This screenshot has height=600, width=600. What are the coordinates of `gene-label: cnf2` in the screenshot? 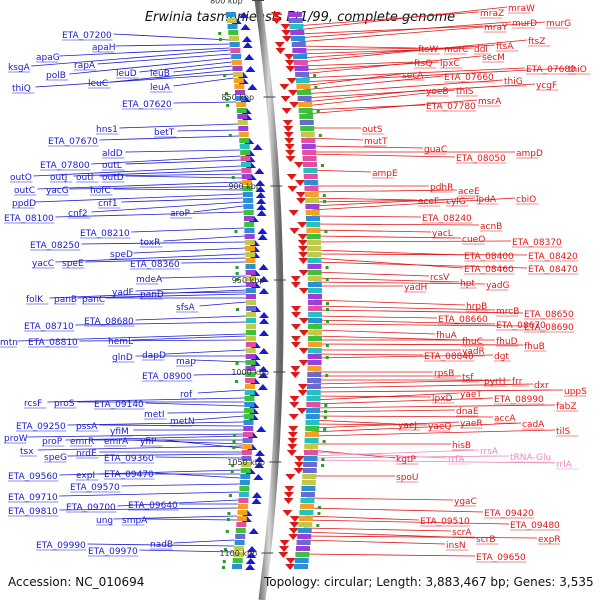 It's located at (78, 214).